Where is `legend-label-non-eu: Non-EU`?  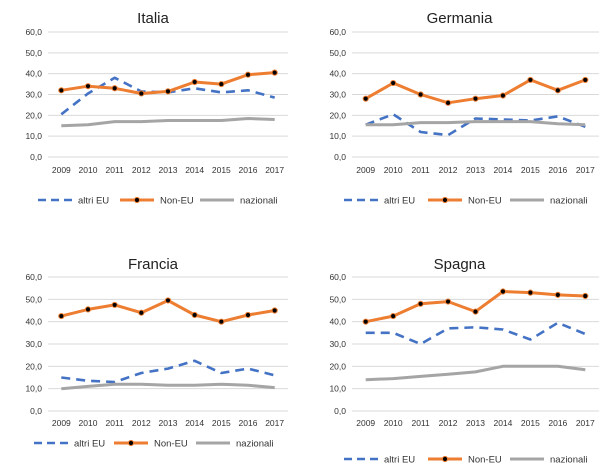
legend-label-non-eu: Non-EU is located at coordinates (177, 201).